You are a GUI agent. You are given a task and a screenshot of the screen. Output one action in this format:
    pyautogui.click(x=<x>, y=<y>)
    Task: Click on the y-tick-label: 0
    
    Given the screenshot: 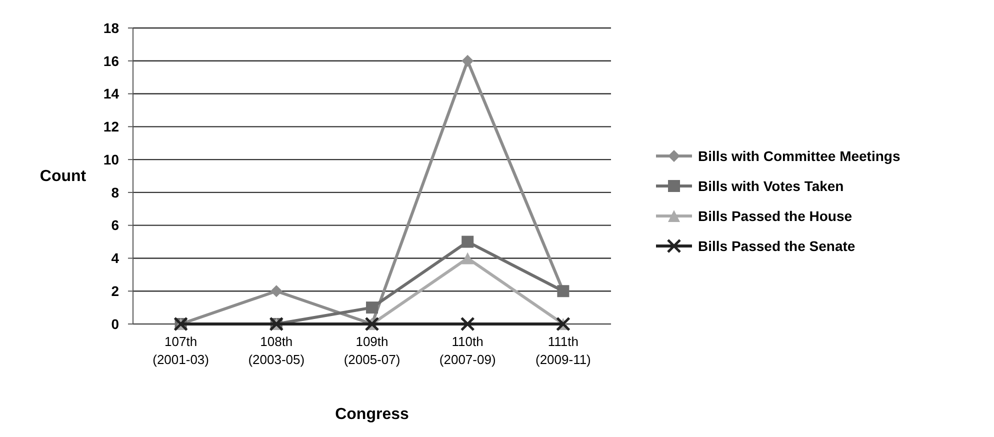 What is the action you would take?
    pyautogui.click(x=115, y=324)
    